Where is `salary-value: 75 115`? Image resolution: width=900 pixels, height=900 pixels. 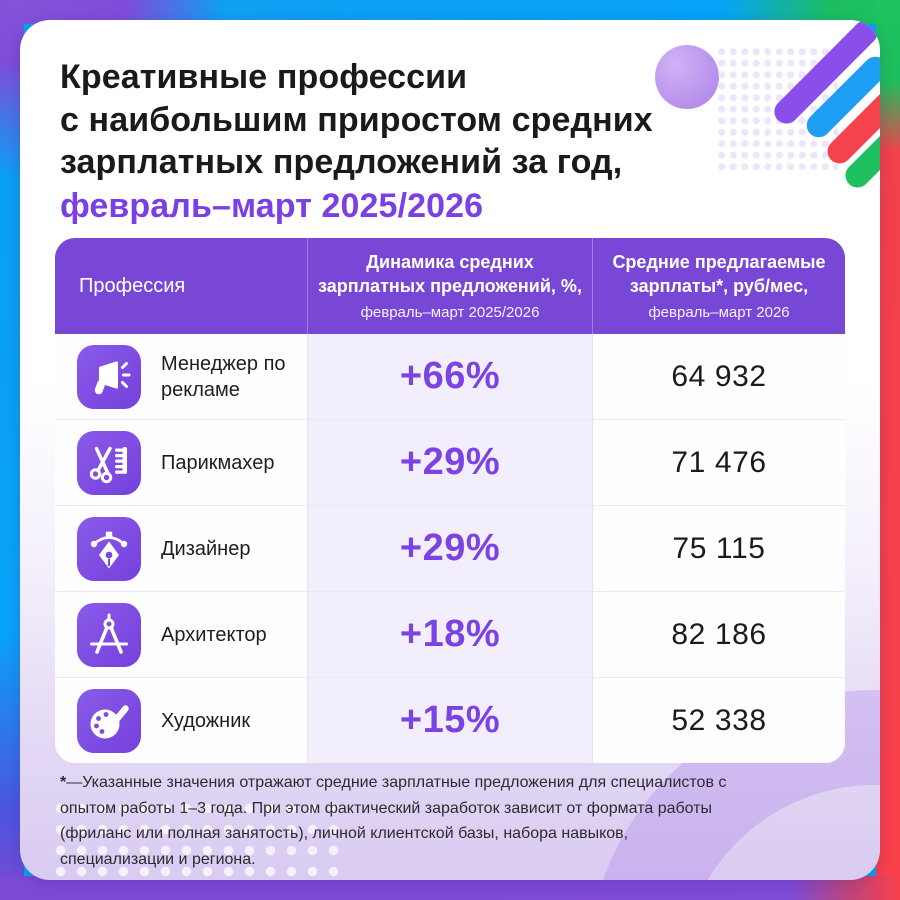 salary-value: 75 115 is located at coordinates (719, 548).